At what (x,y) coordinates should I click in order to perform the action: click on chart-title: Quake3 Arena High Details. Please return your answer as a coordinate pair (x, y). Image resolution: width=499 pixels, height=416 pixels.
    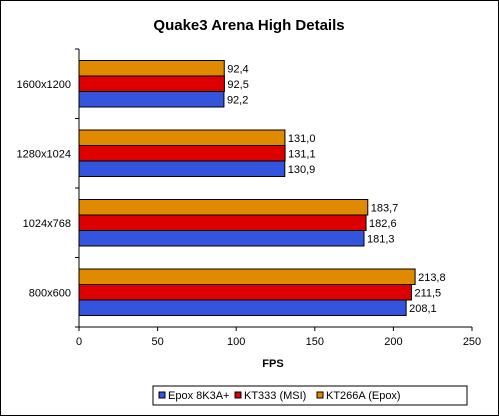
    Looking at the image, I should click on (248, 25).